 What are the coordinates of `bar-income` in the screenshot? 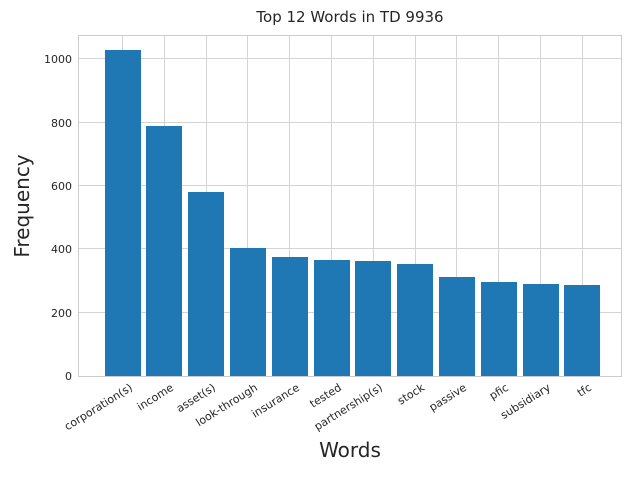 It's located at (164, 251).